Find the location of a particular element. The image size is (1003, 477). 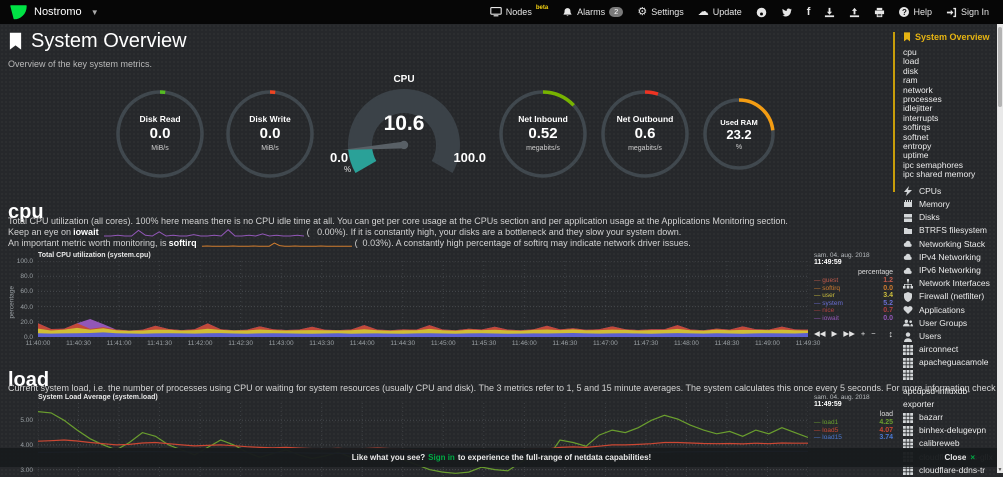

sidebar-item-cpus: CPUs is located at coordinates (950, 191).